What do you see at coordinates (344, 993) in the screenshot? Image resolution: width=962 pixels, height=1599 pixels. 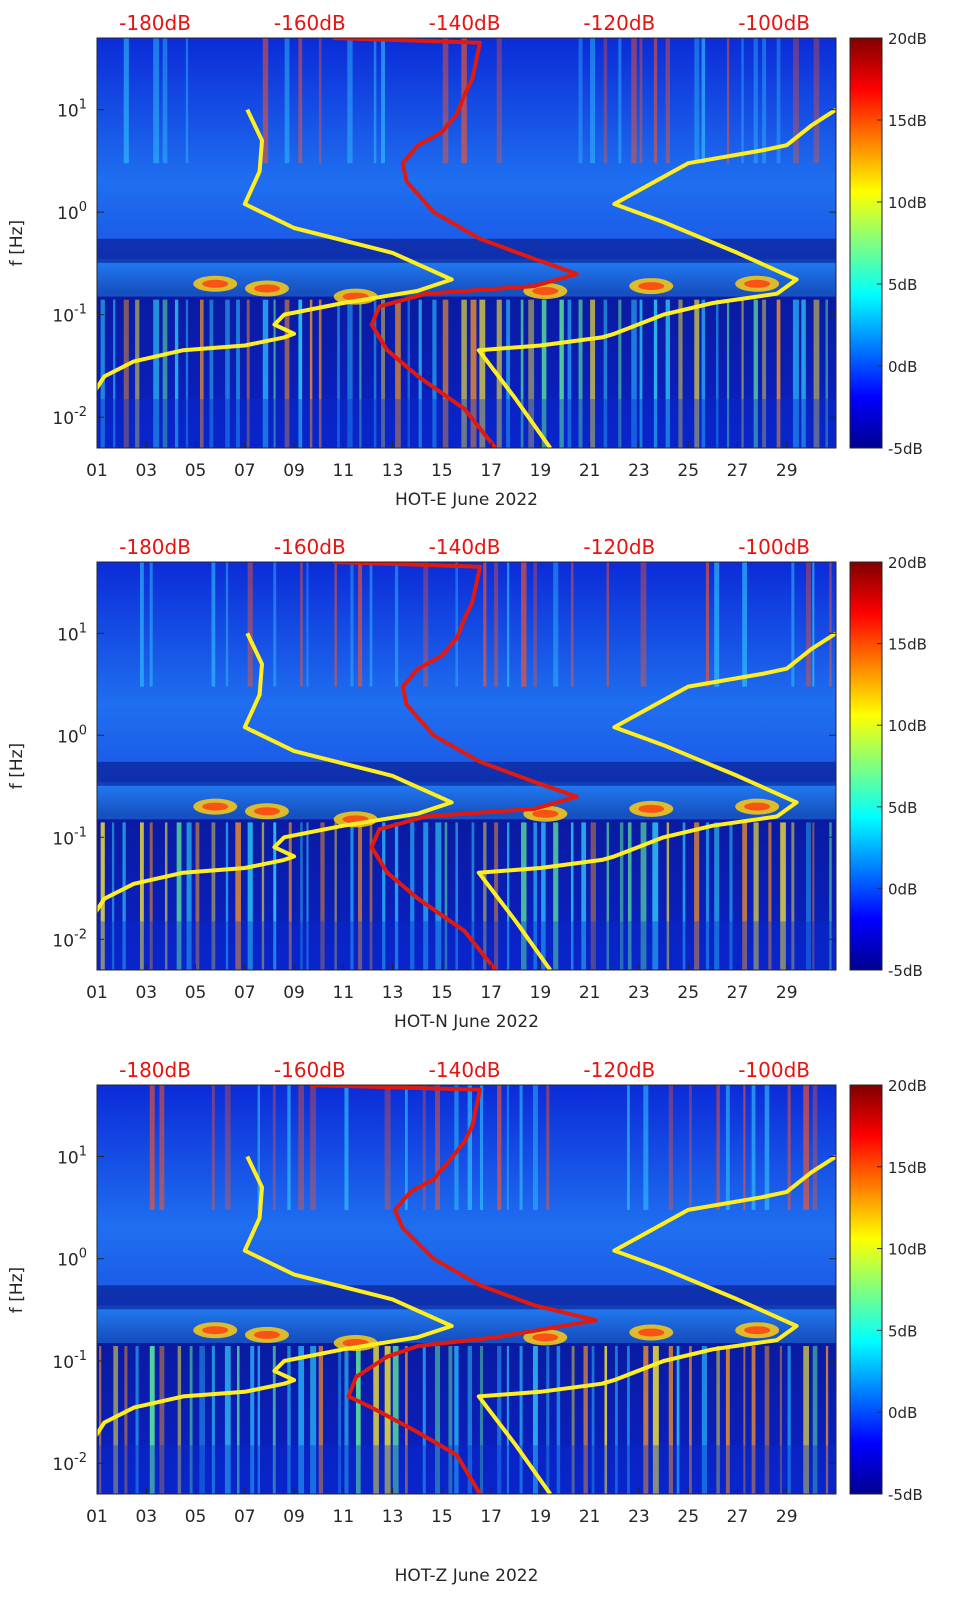 I see `x-tick-label: 11` at bounding box center [344, 993].